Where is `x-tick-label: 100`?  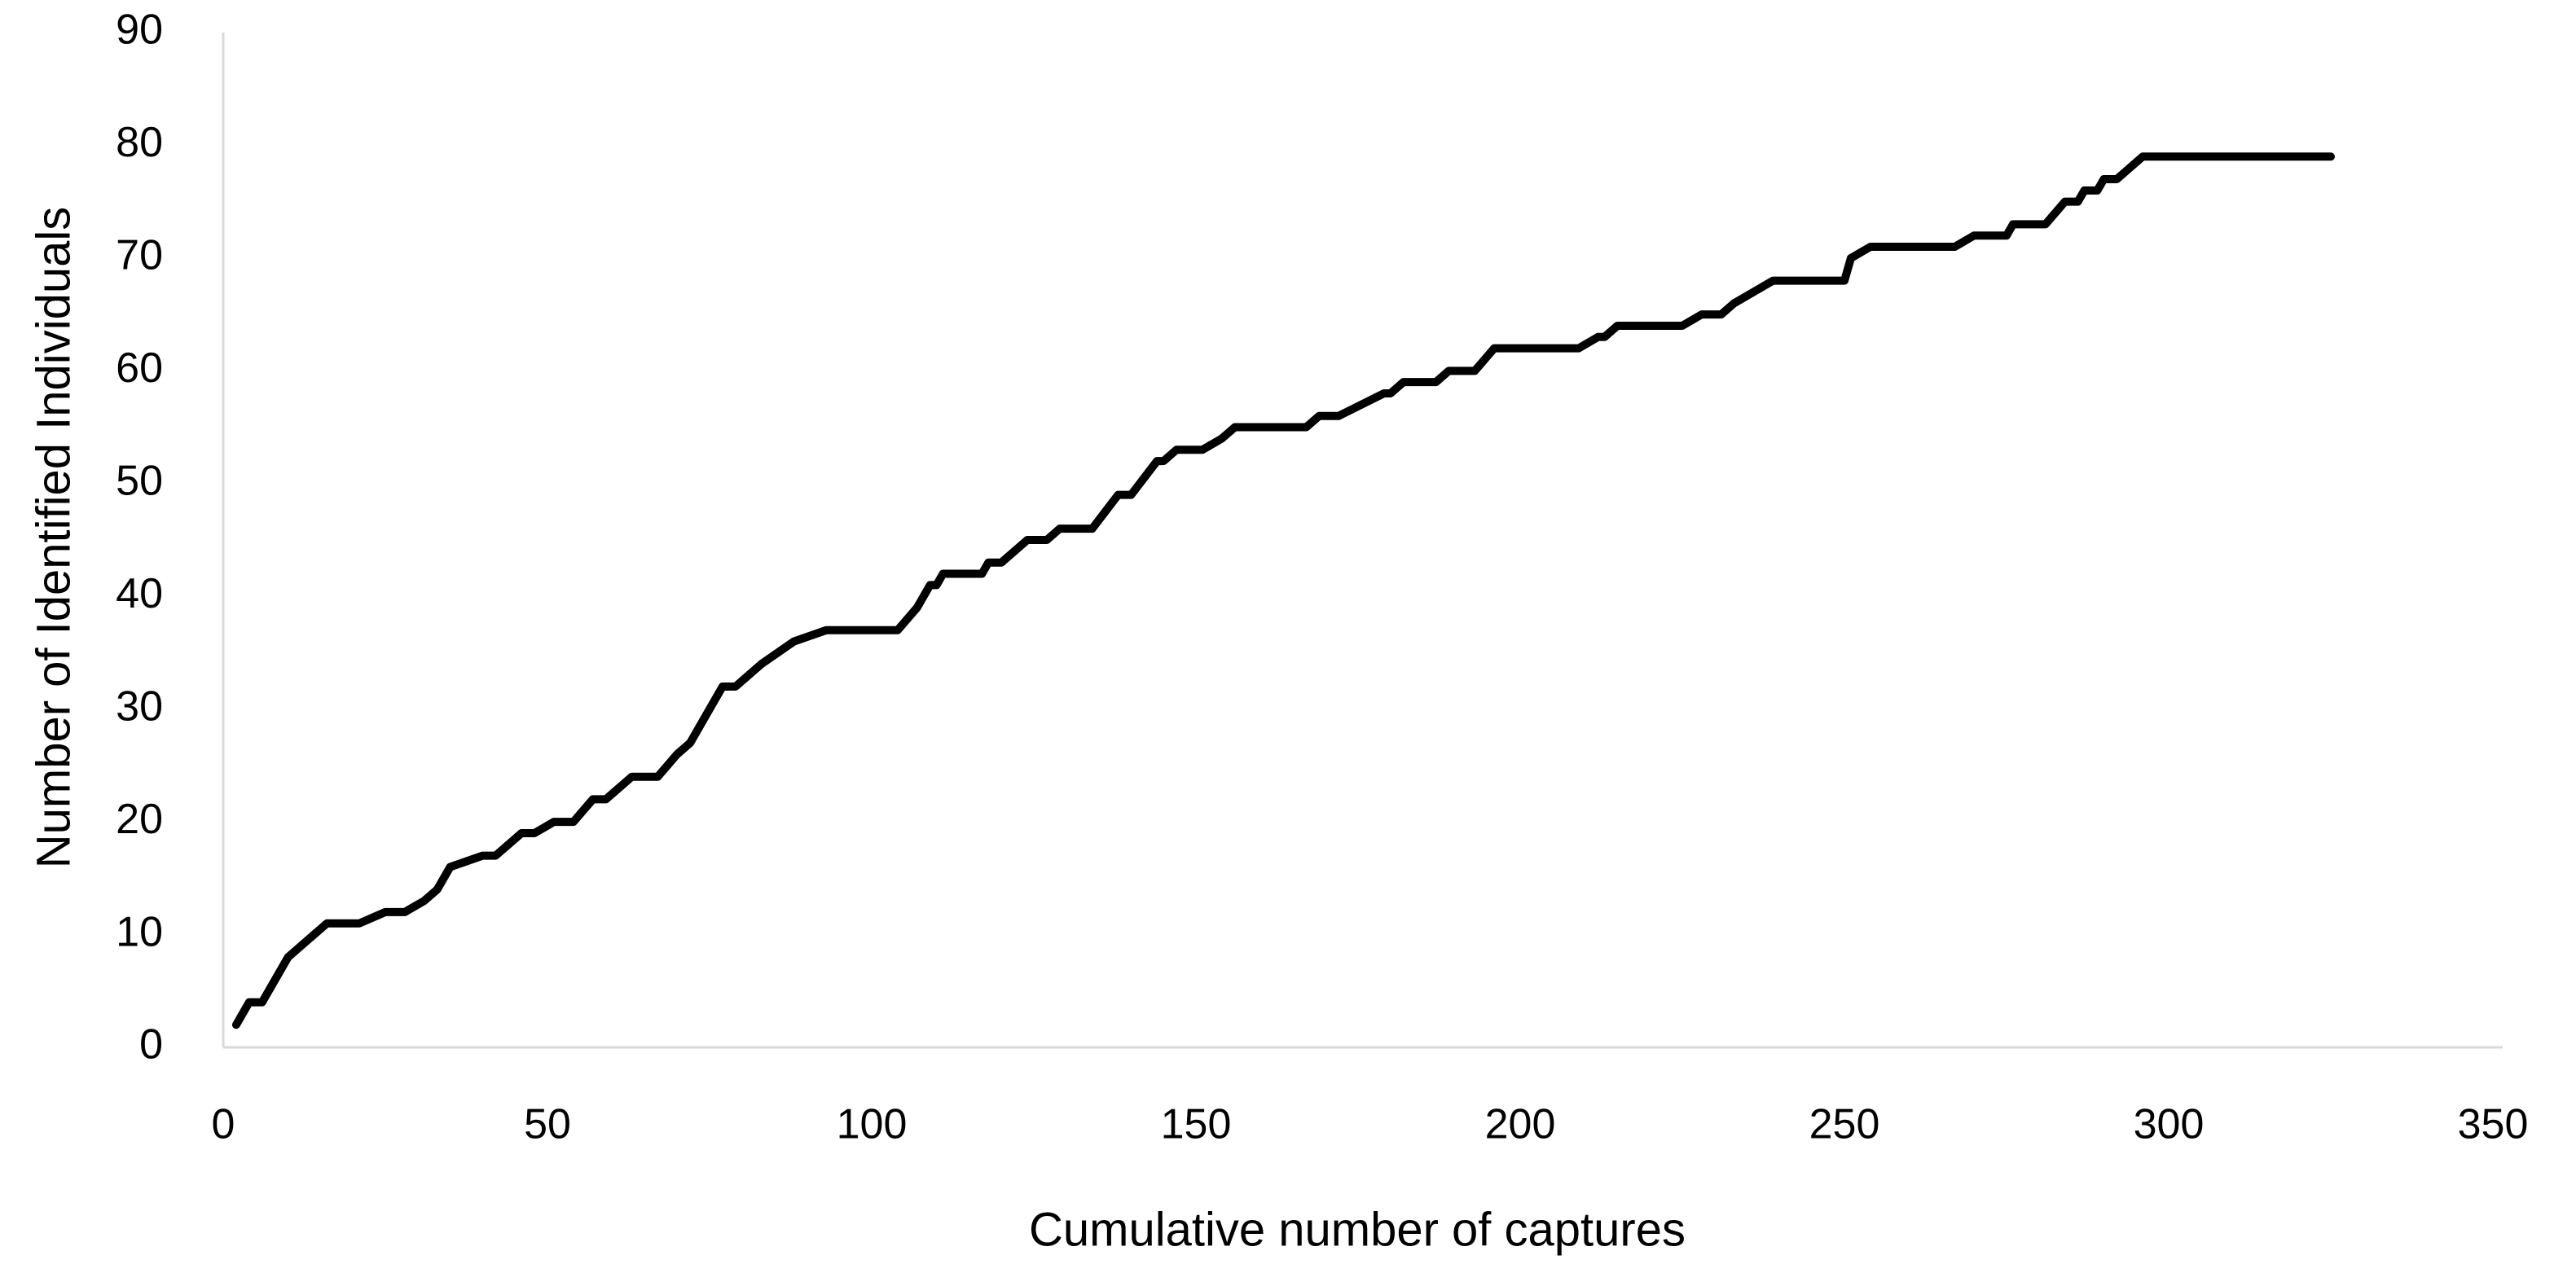
x-tick-label: 100 is located at coordinates (872, 1124).